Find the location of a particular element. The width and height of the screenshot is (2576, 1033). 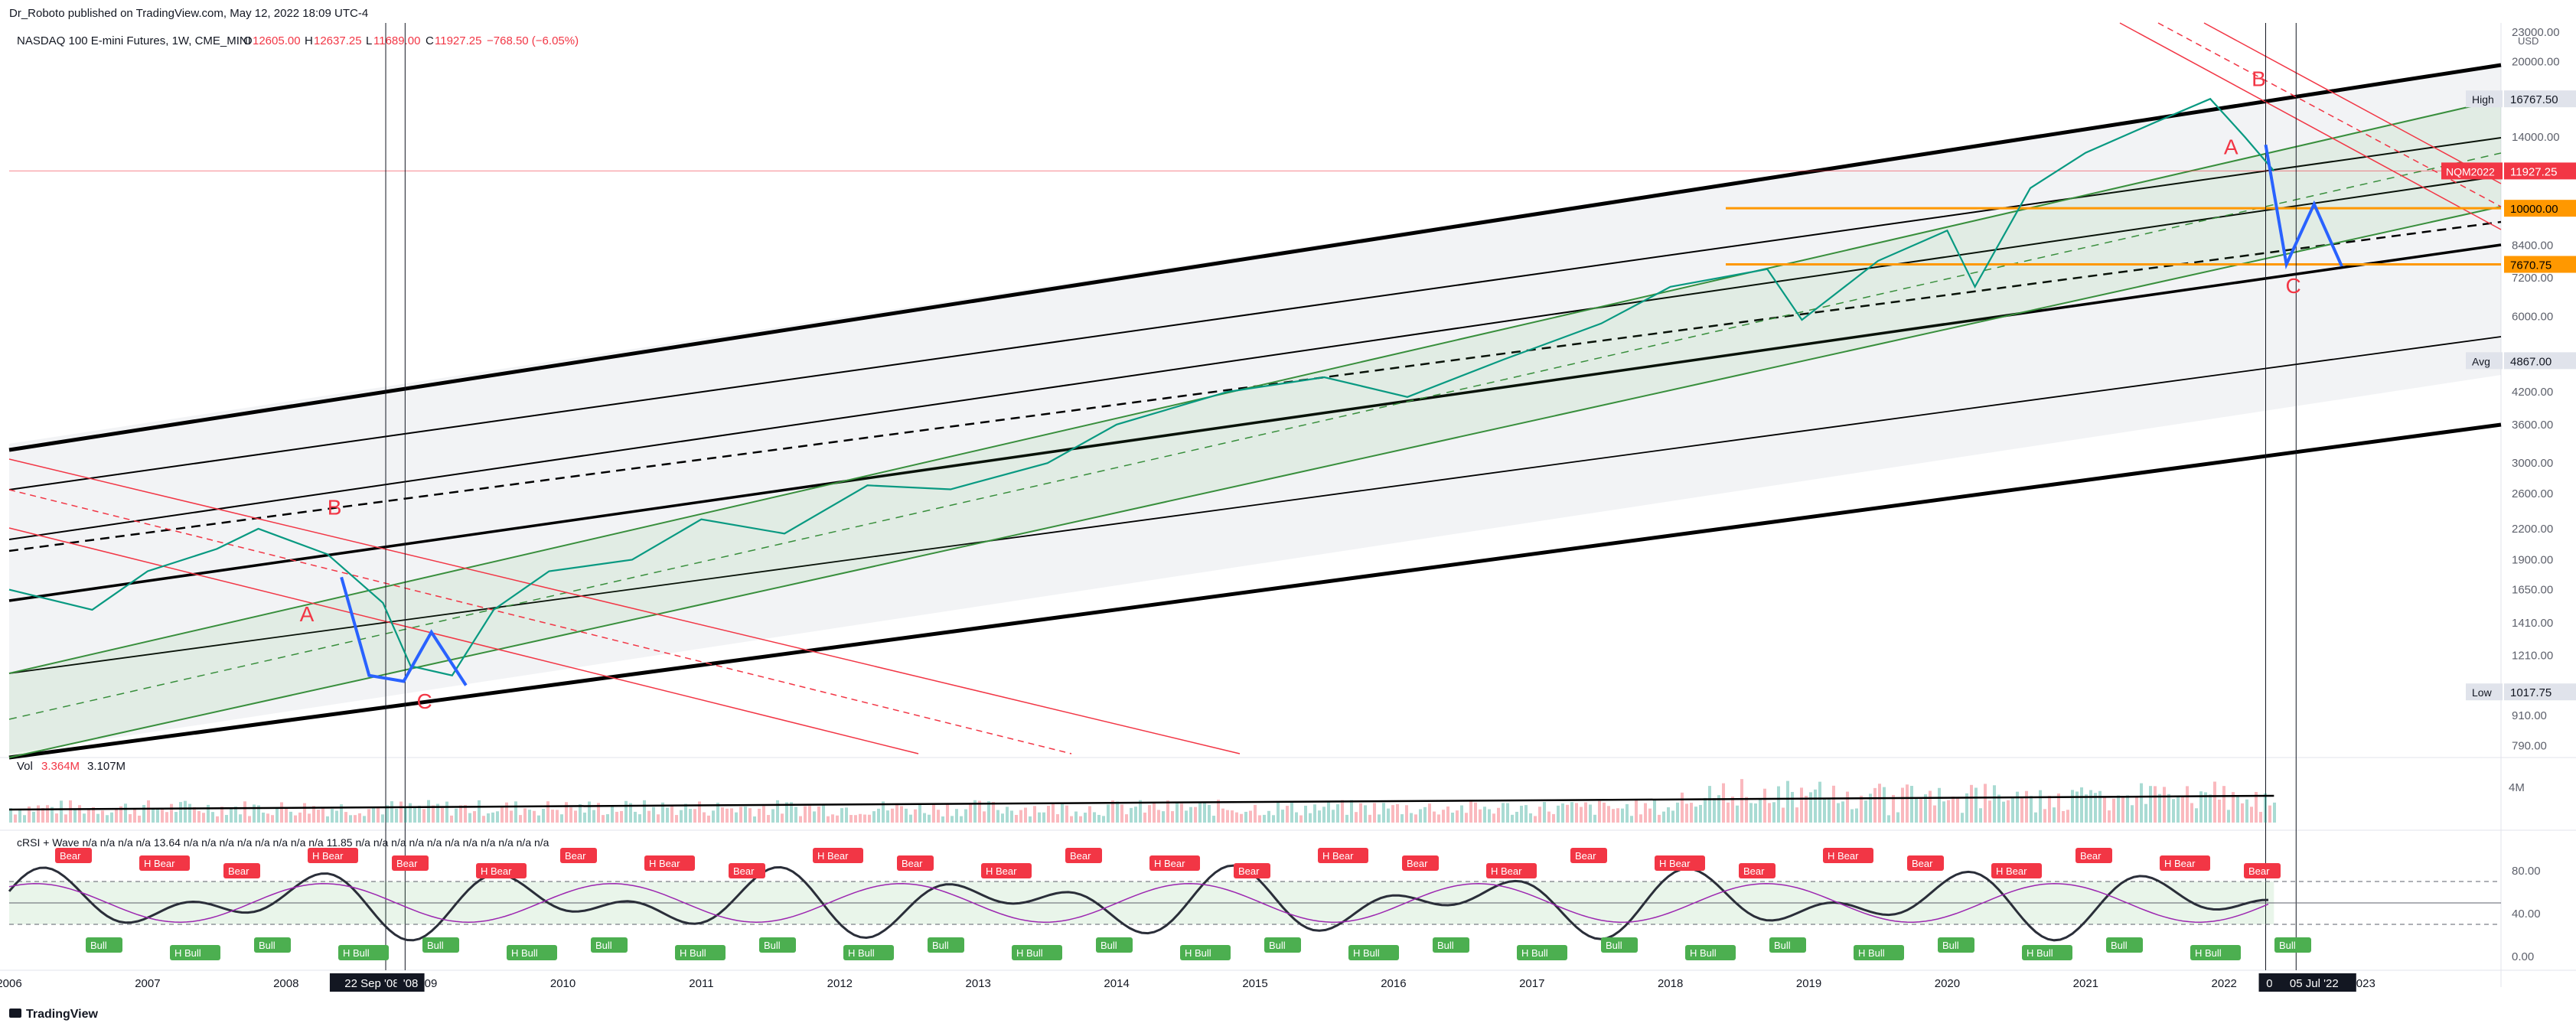

symbol-title: NASDAQ 100 E-mini Futures, 1W, CME_MINI is located at coordinates (134, 40).